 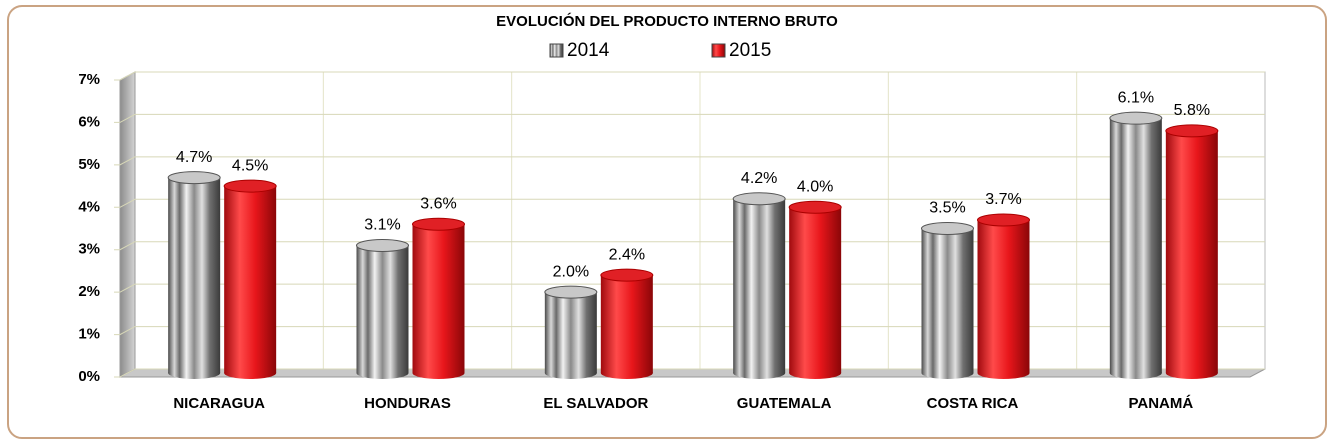 I want to click on x-tick-label: NICARAGUA, so click(x=219, y=403).